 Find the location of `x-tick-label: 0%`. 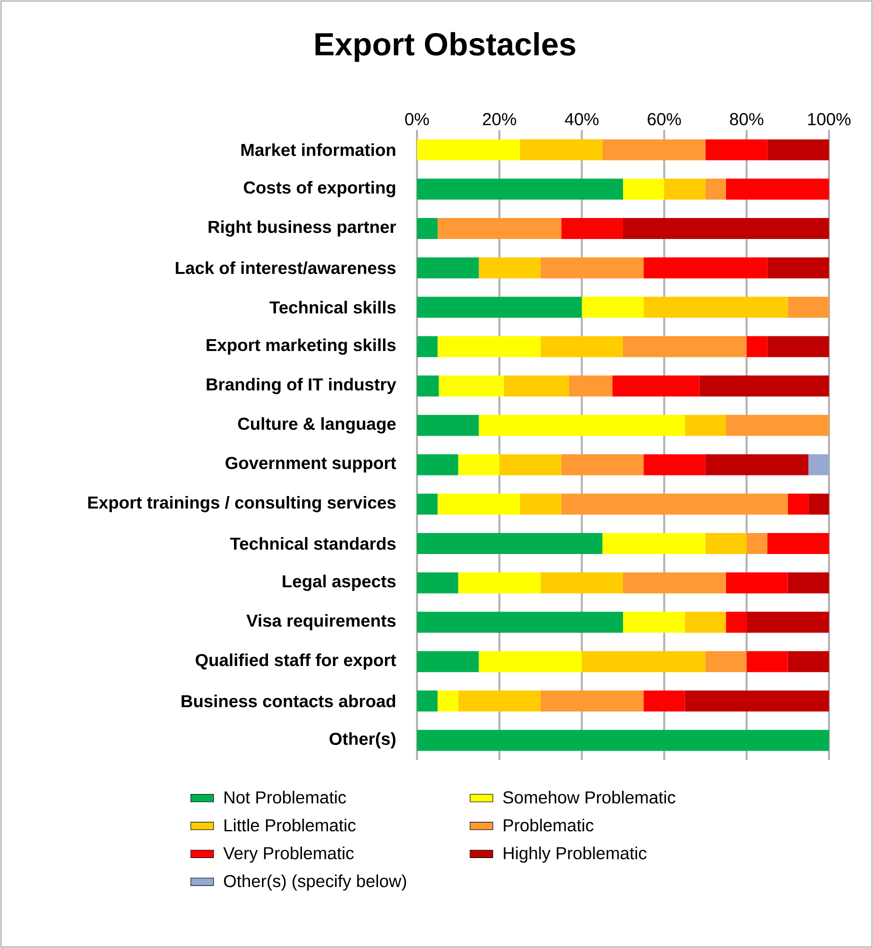

x-tick-label: 0% is located at coordinates (417, 119).